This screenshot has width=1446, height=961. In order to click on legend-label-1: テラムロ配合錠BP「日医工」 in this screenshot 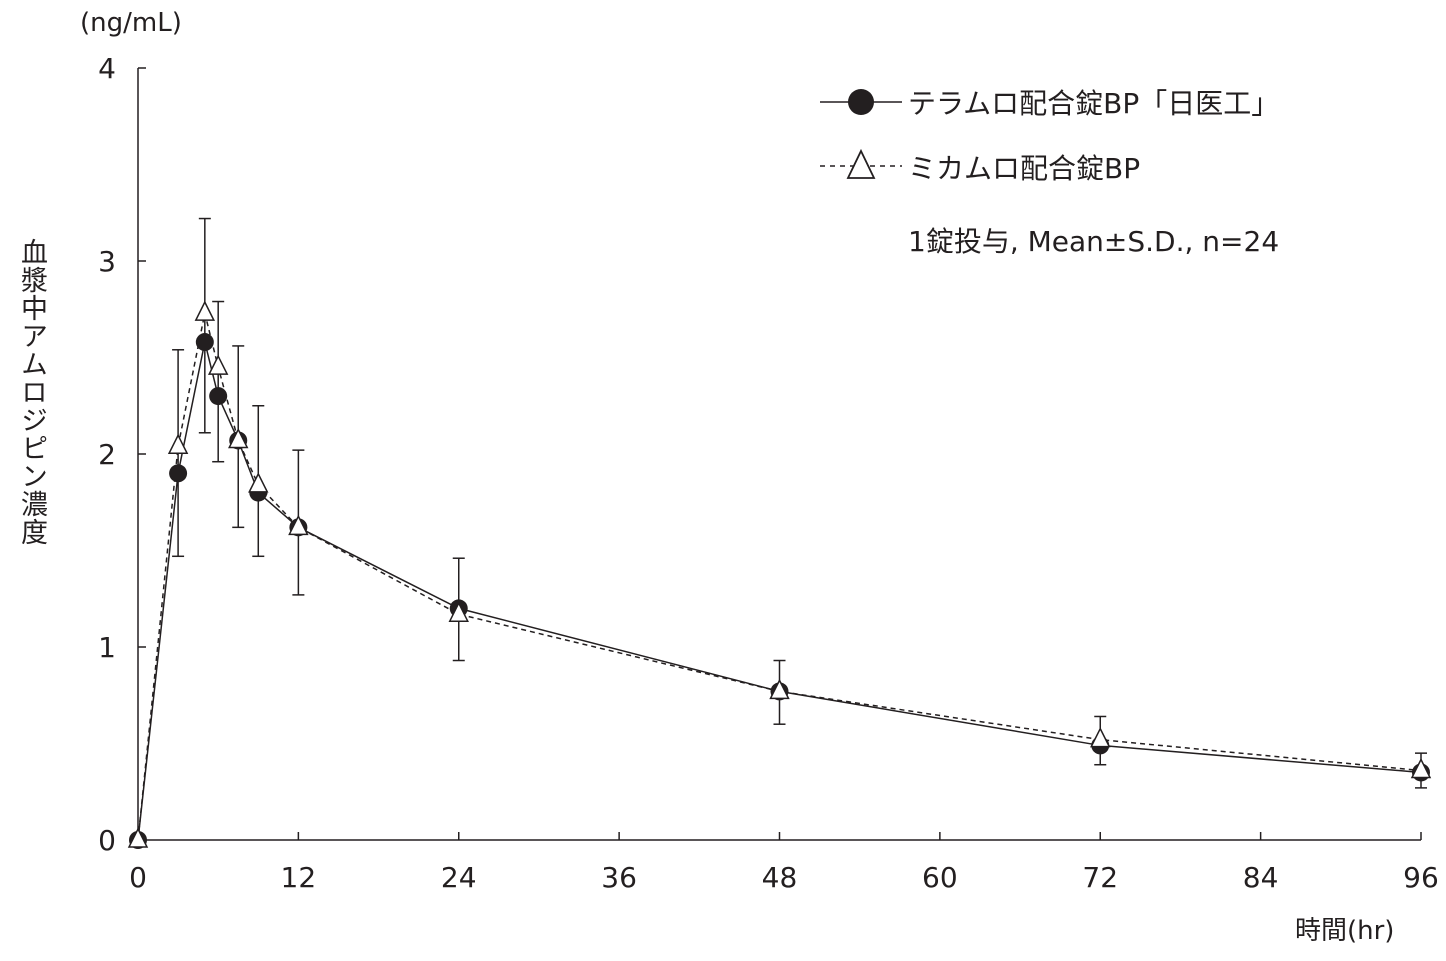, I will do `click(1093, 103)`.